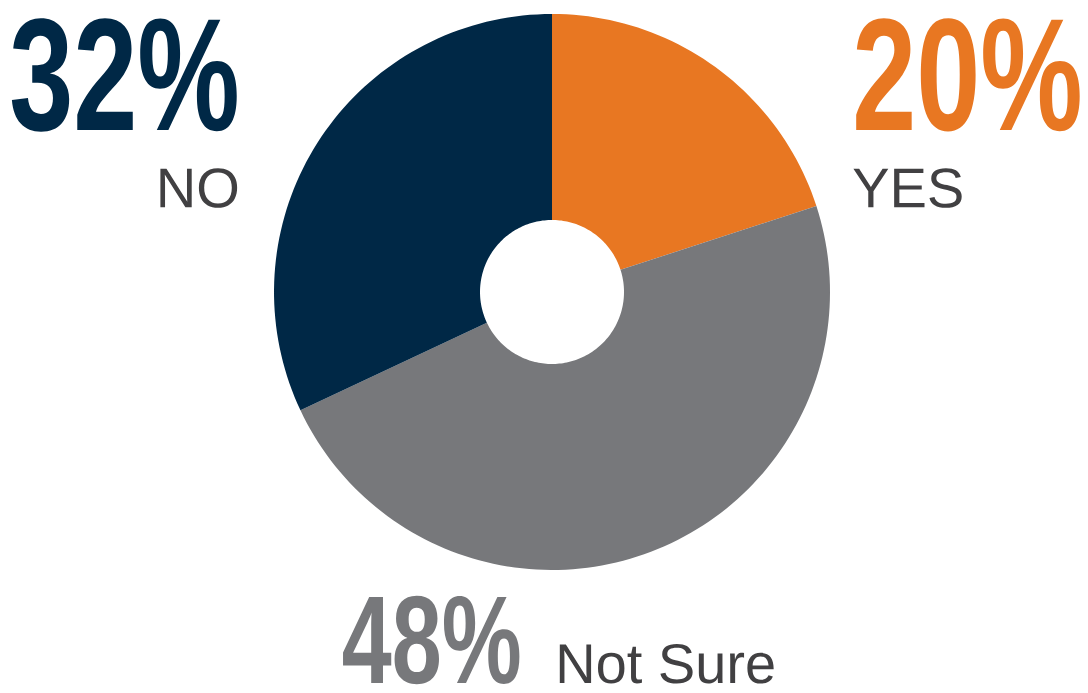  Describe the element at coordinates (907, 188) in the screenshot. I see `slice-label: YES` at that location.